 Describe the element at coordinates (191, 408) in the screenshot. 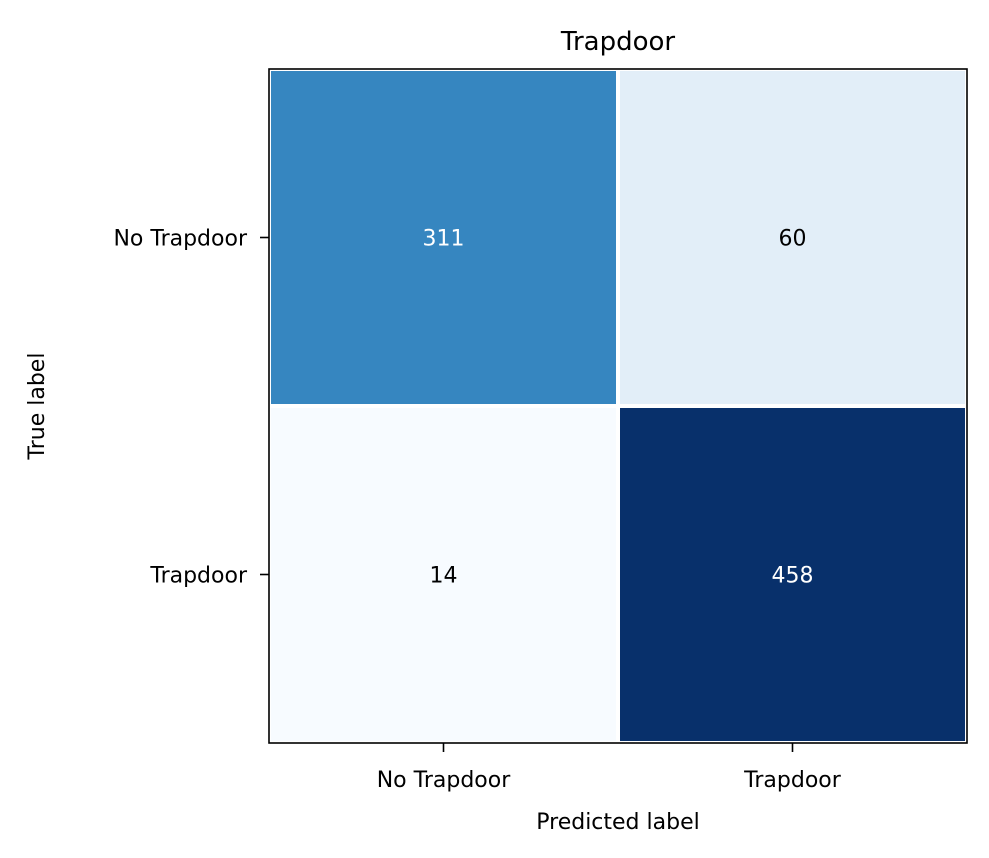

I see `y-axis-ticks: No Trapdoor Trapdoor` at that location.